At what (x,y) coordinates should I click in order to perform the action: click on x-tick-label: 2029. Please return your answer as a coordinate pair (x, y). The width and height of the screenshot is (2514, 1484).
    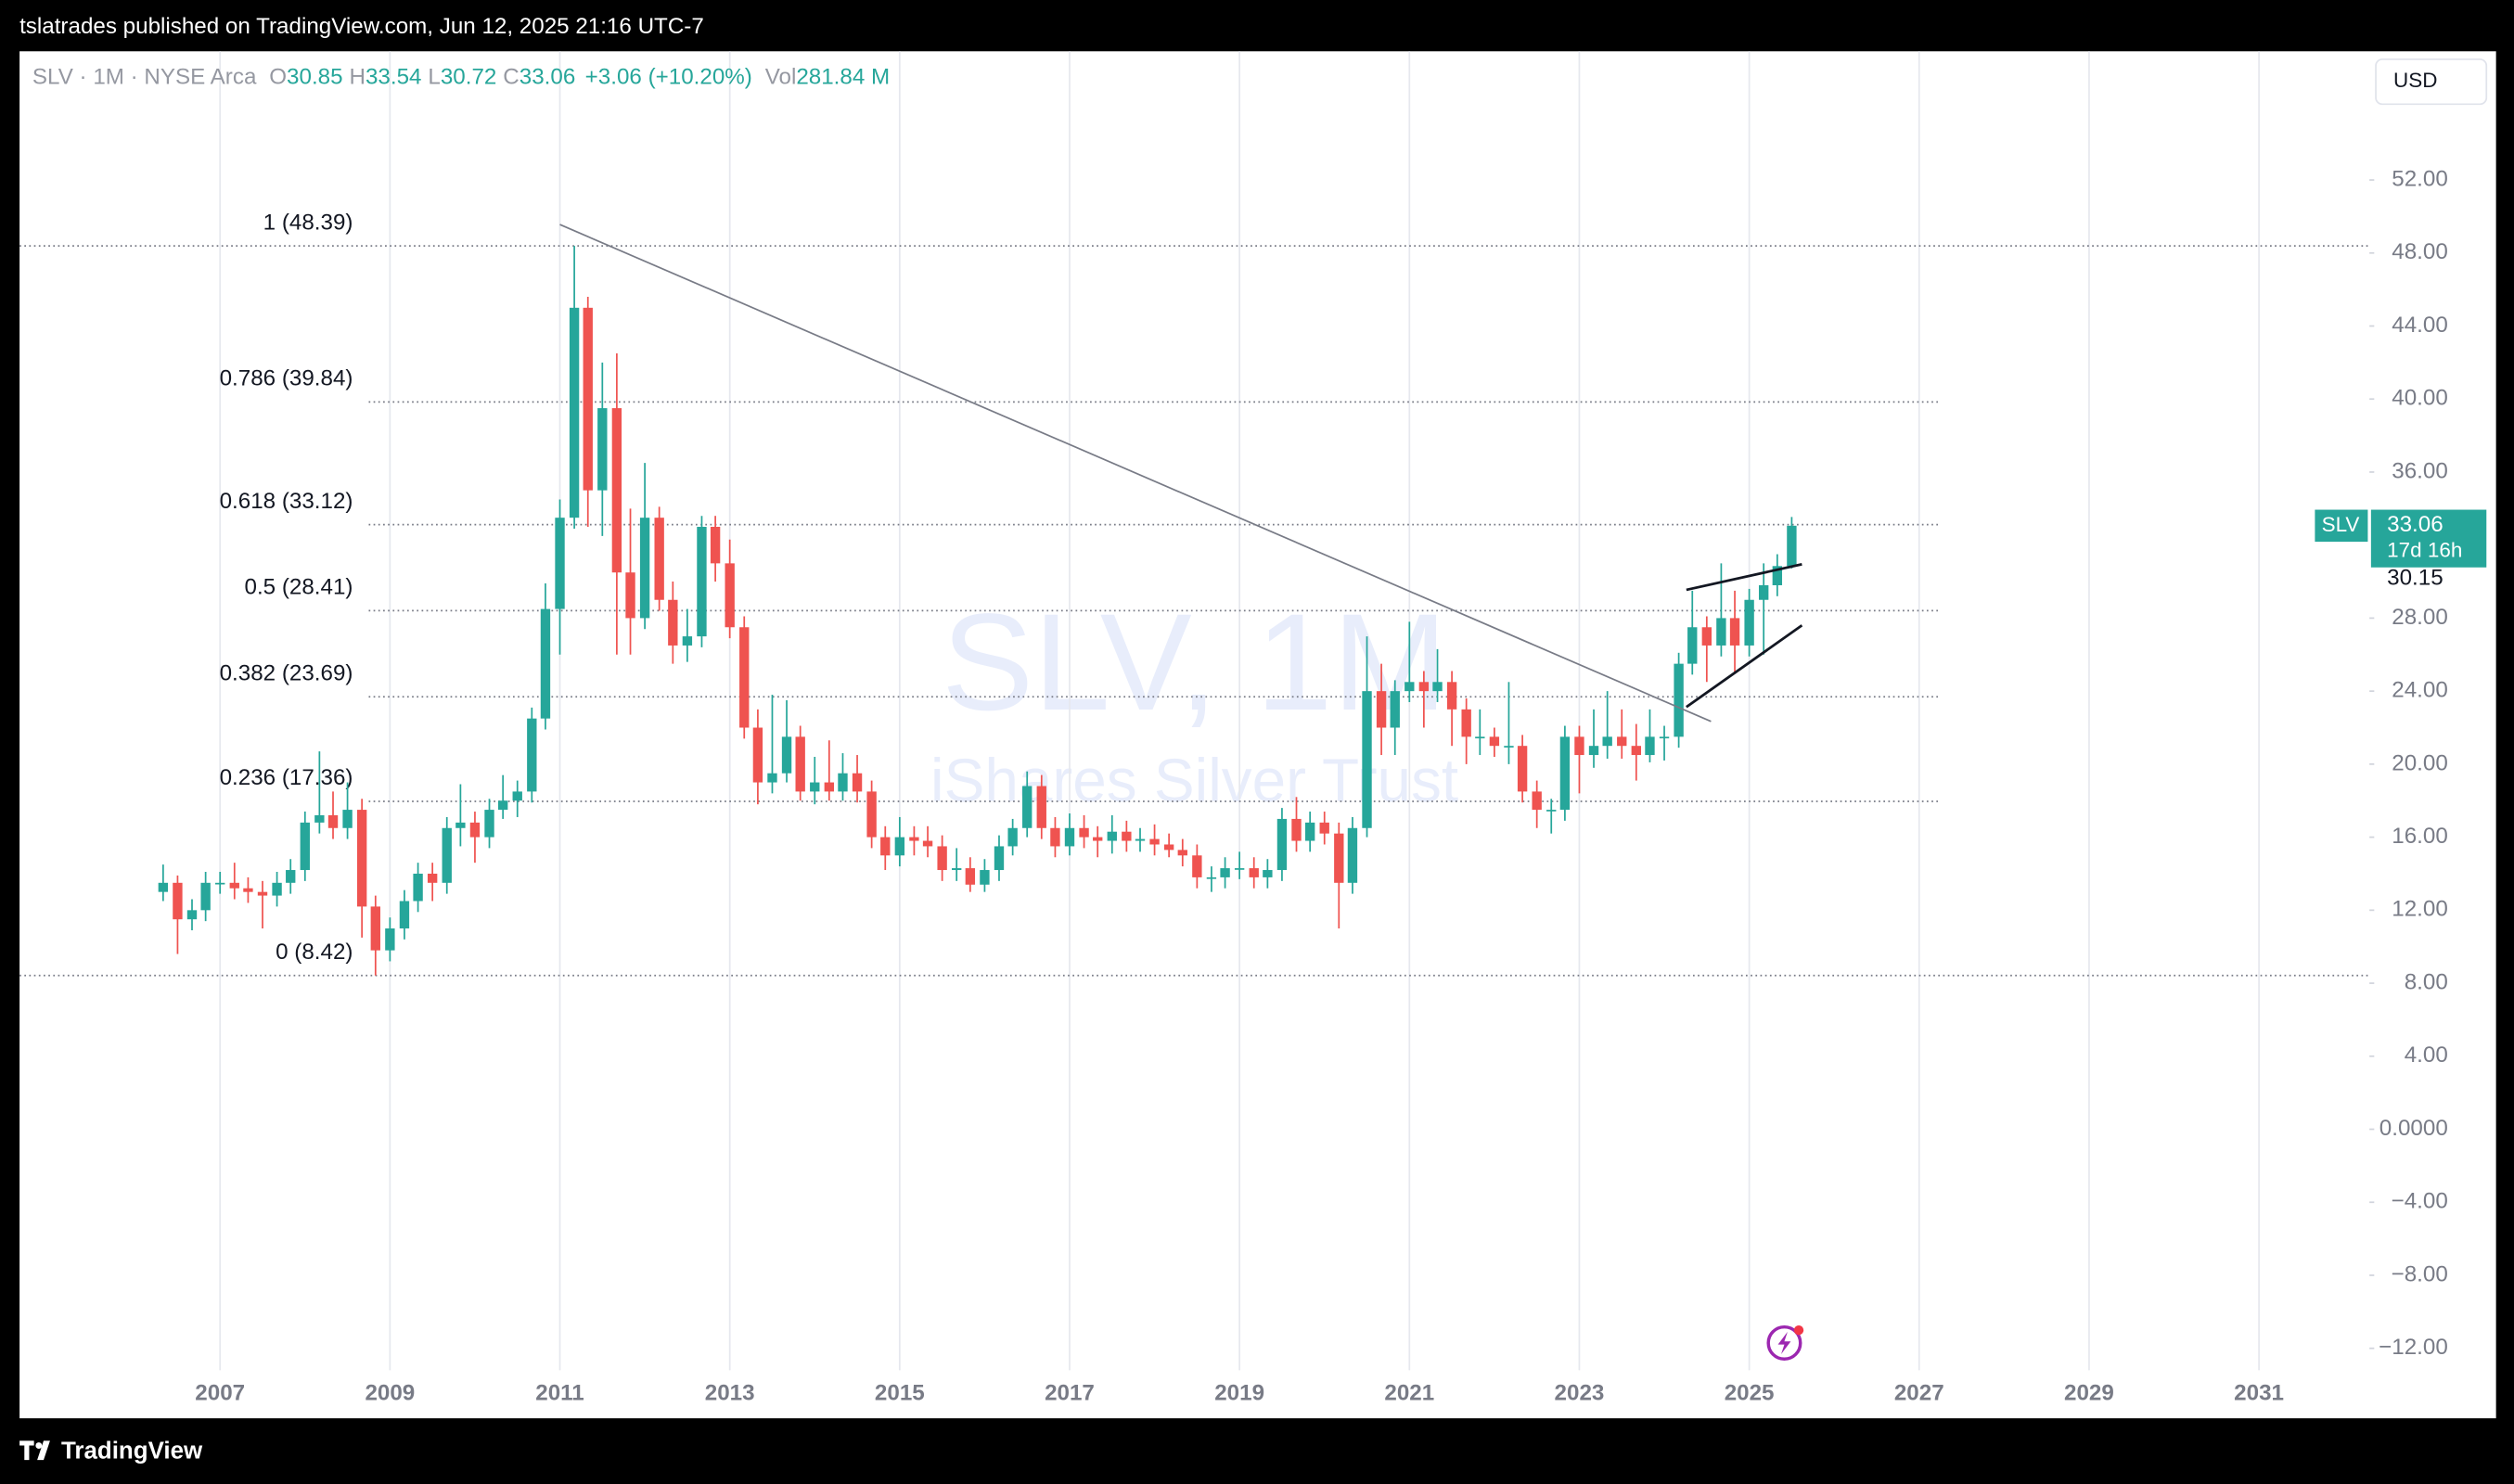
    Looking at the image, I should click on (2089, 1393).